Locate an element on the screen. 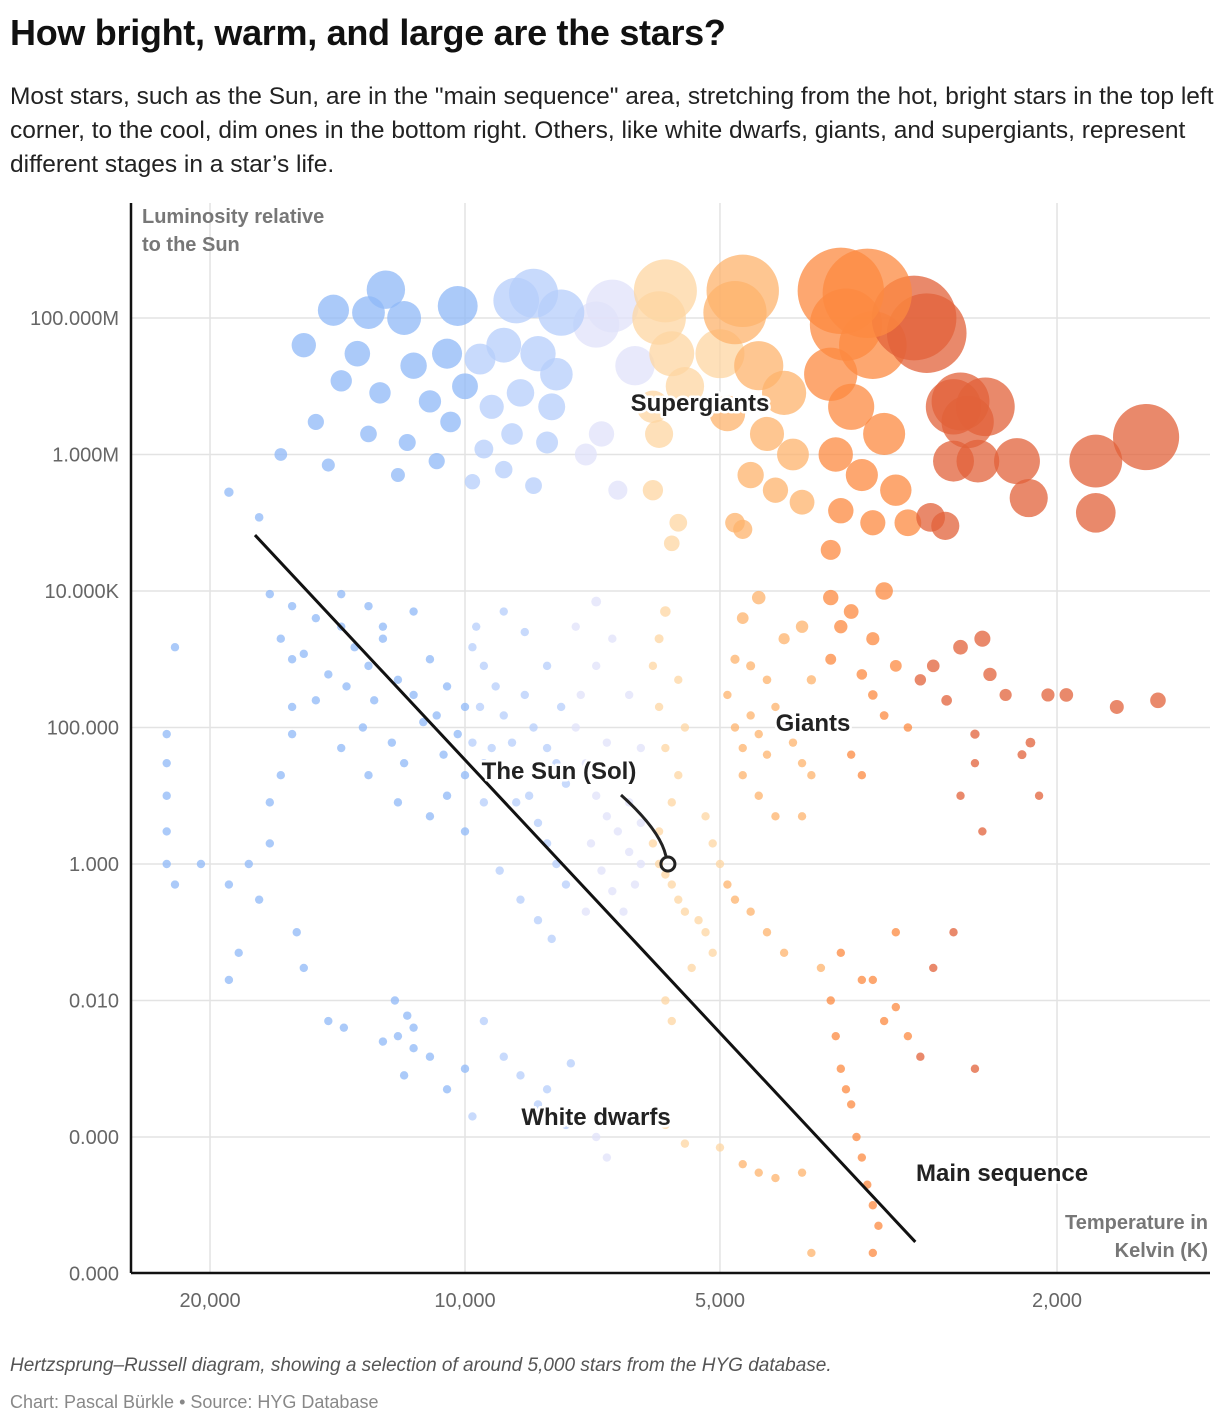  annotation-white-dwarfs: White dwarfs is located at coordinates (595, 1117).